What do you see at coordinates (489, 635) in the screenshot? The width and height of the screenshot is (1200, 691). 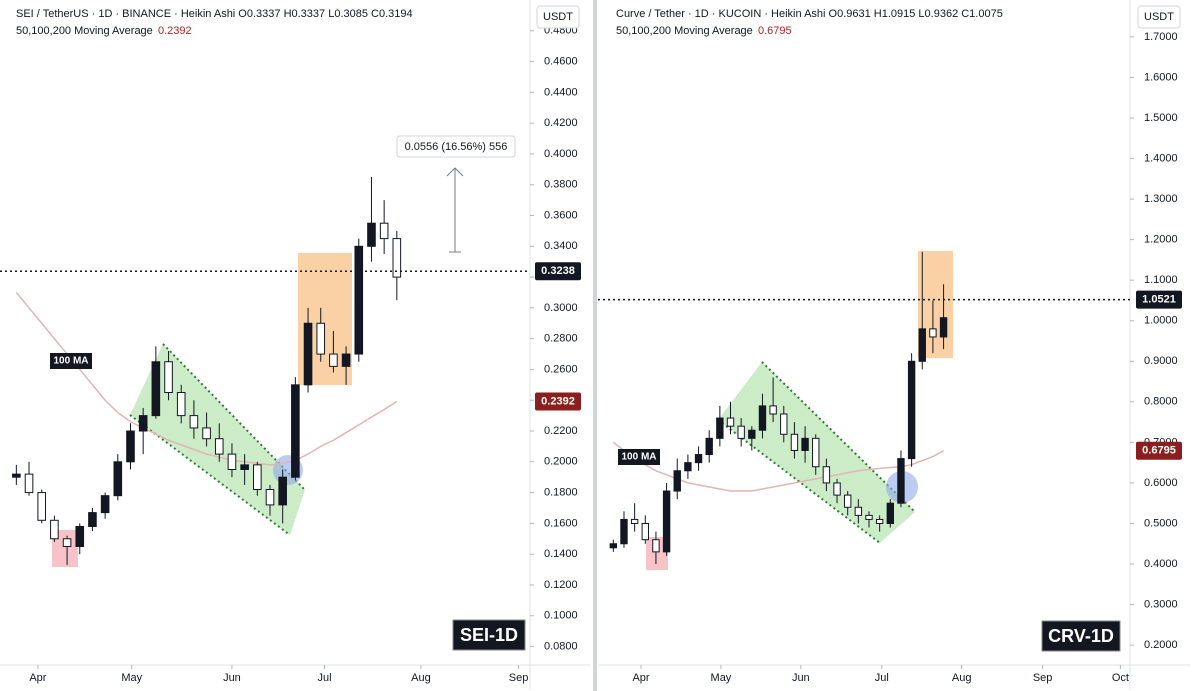 I see `badge: SEI-1D` at bounding box center [489, 635].